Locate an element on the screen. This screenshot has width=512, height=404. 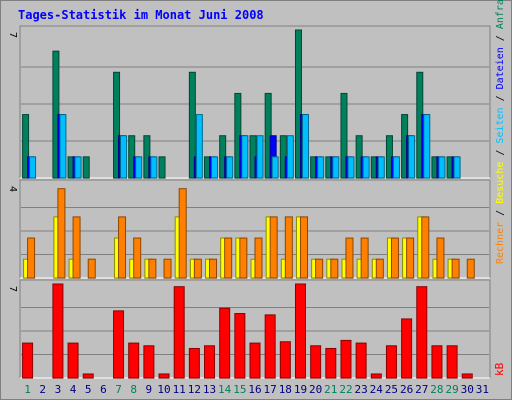
x-tick-label: 12 is located at coordinates (194, 389).